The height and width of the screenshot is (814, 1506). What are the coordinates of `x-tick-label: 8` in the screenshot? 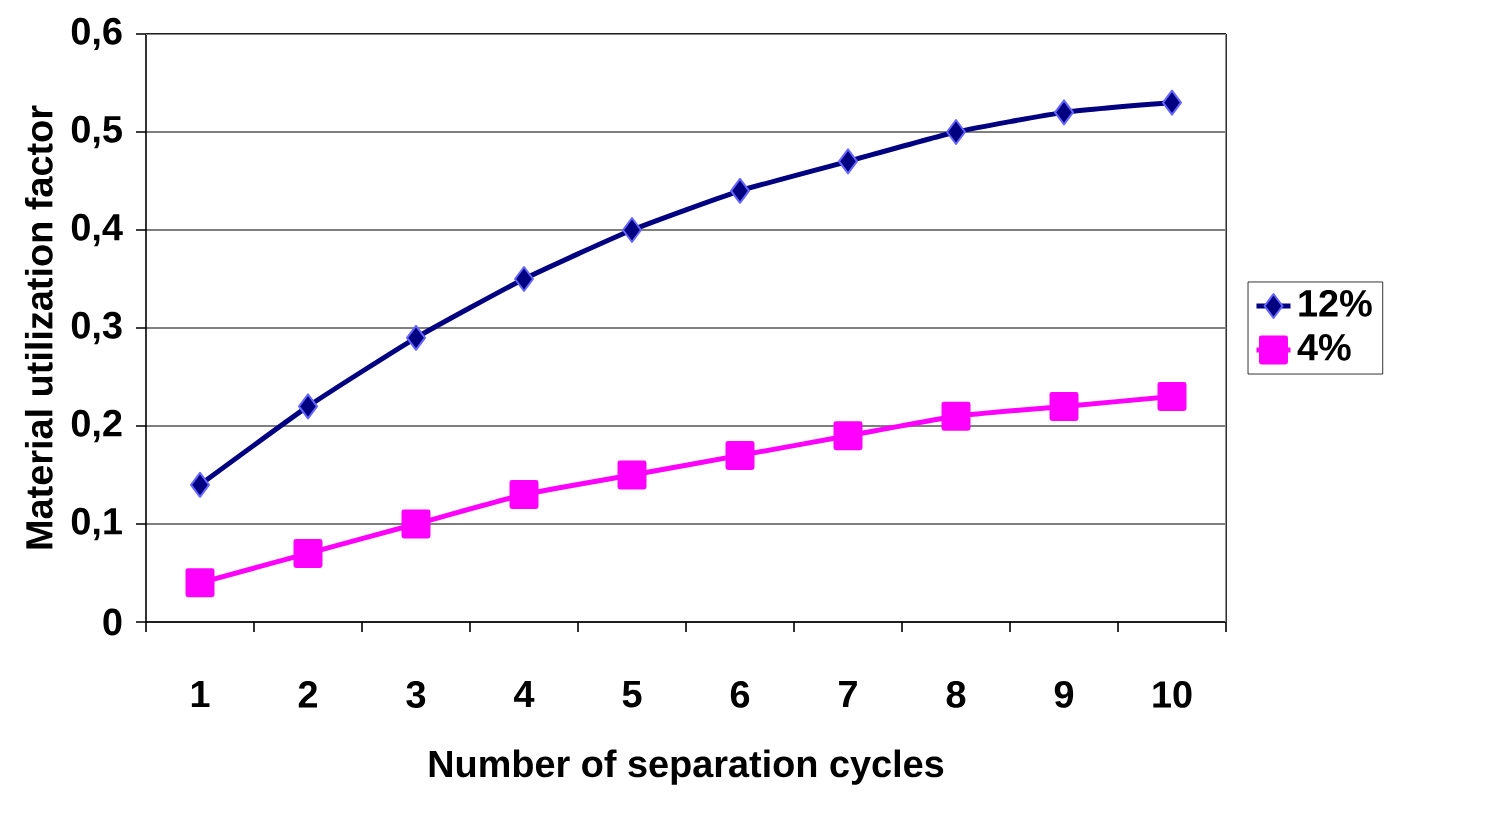 It's located at (956, 694).